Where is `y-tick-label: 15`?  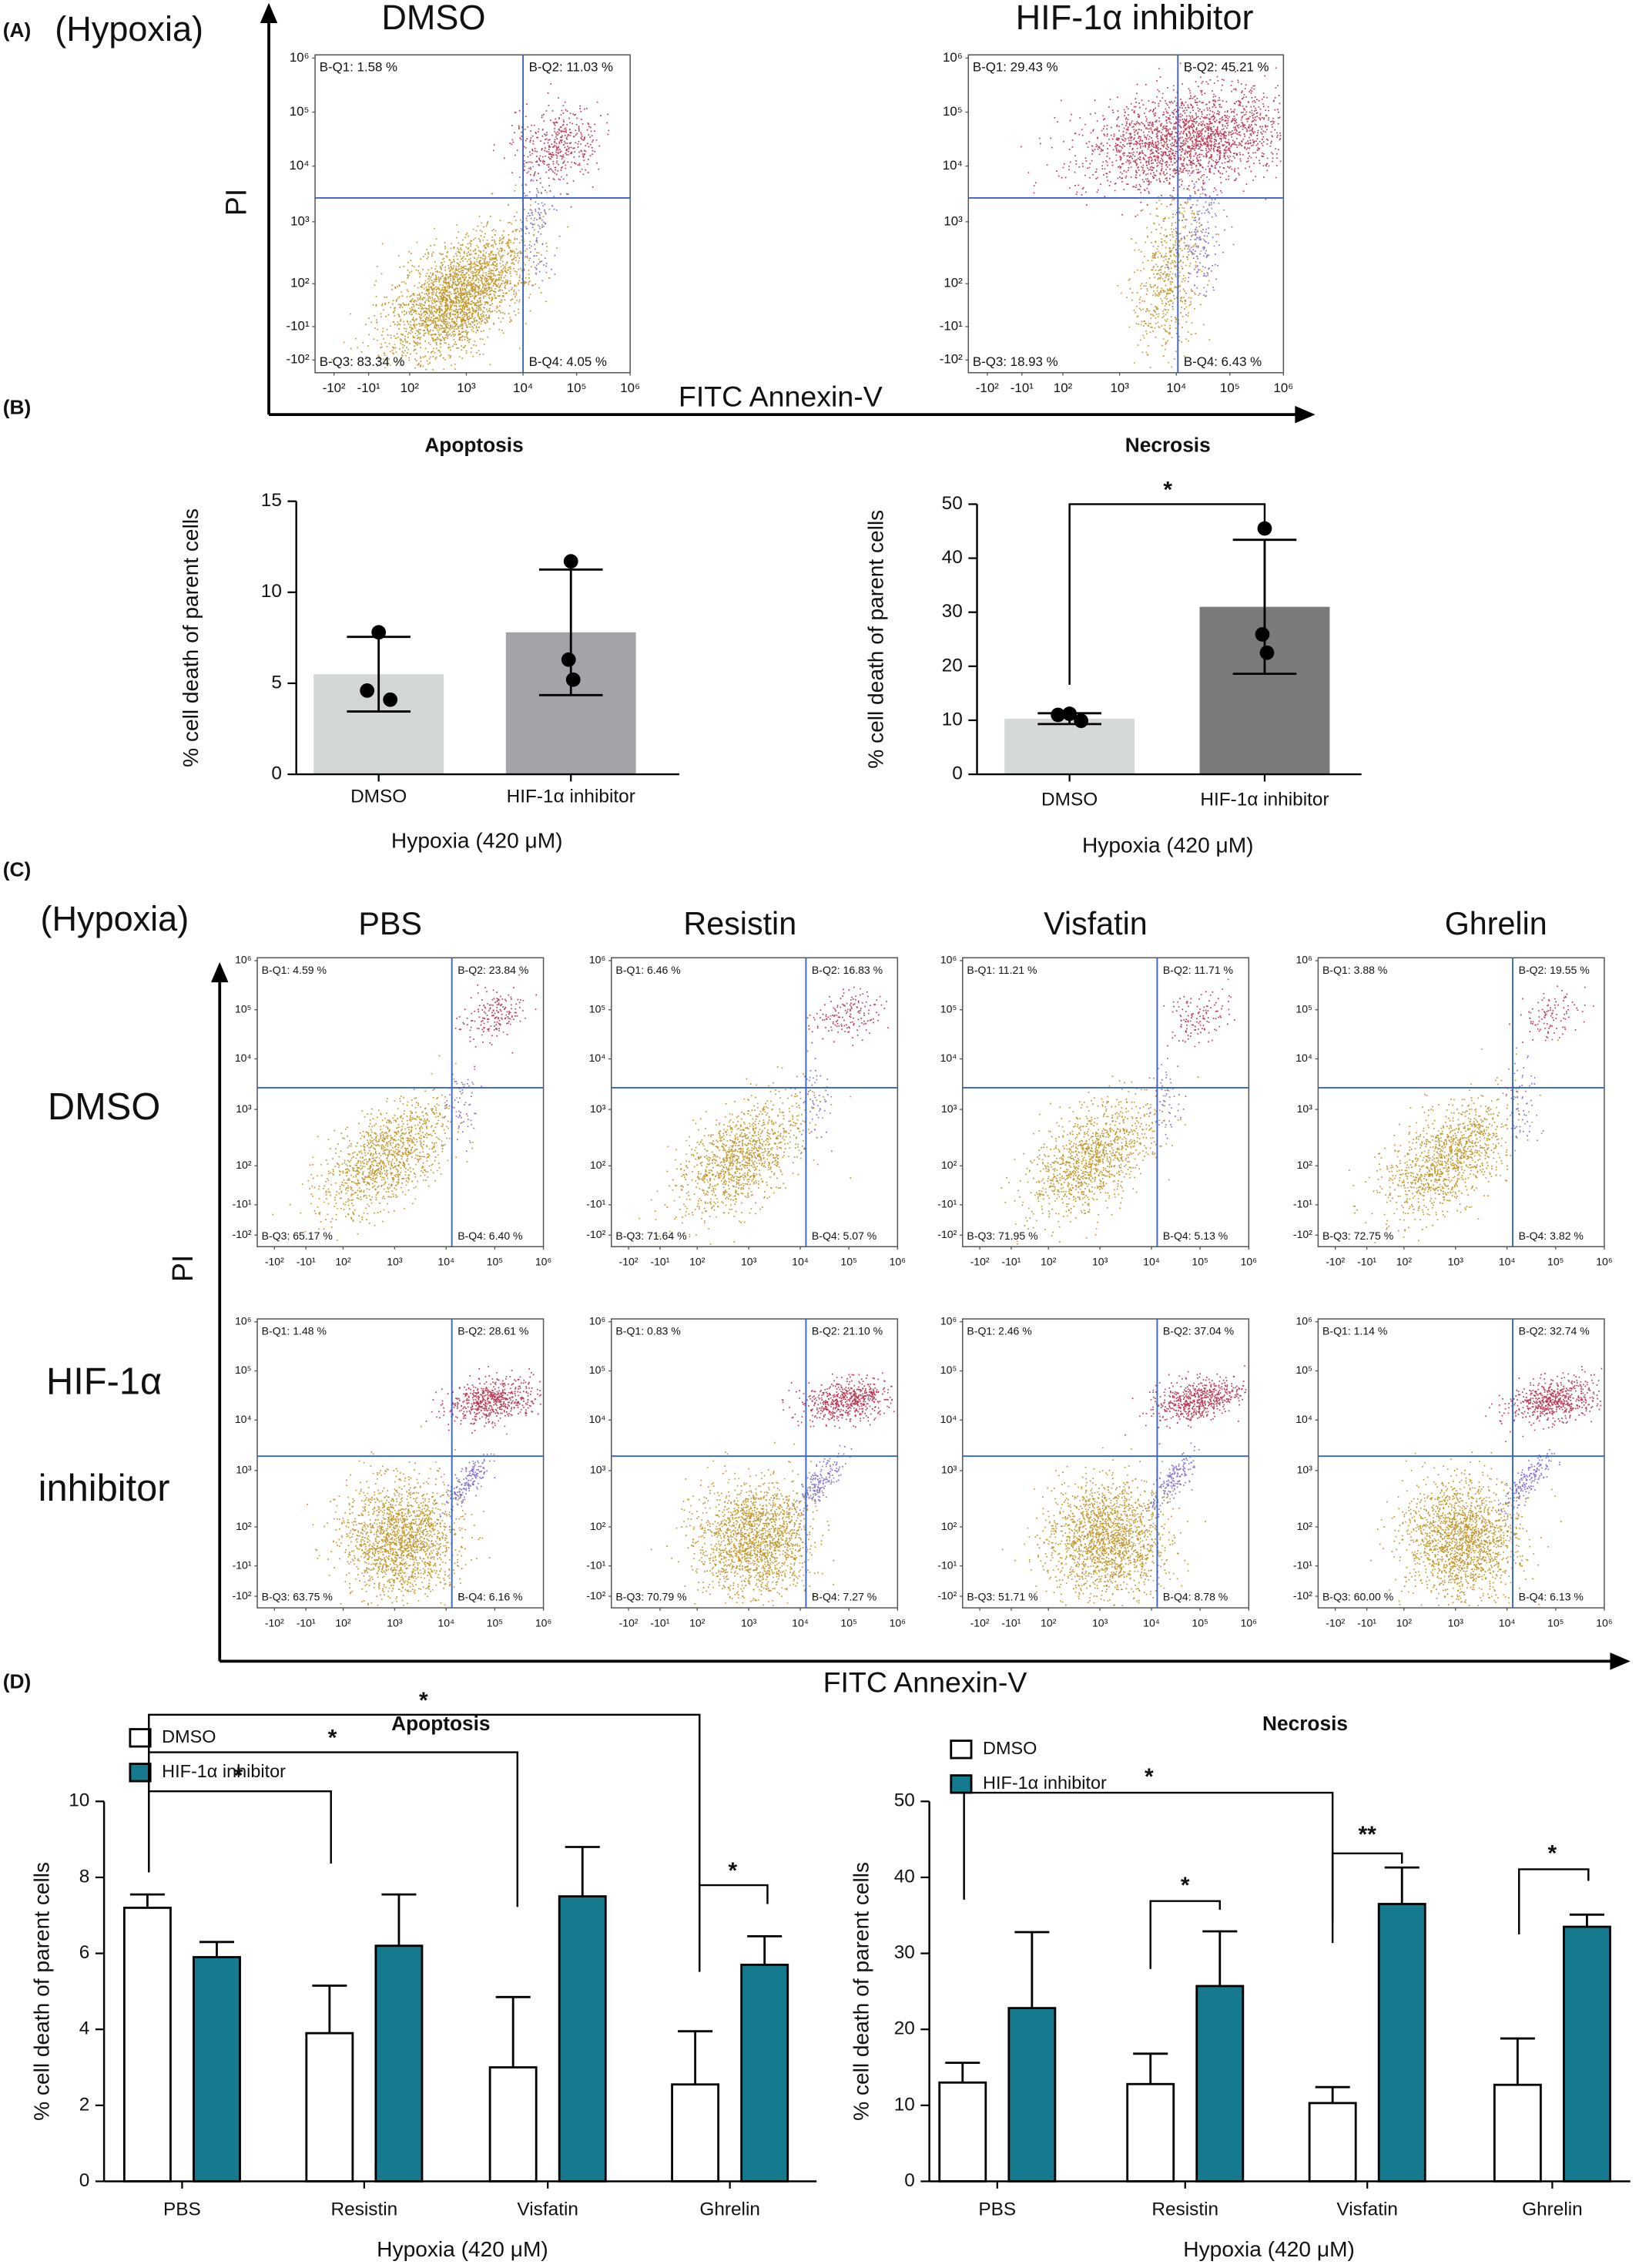
y-tick-label: 15 is located at coordinates (271, 500).